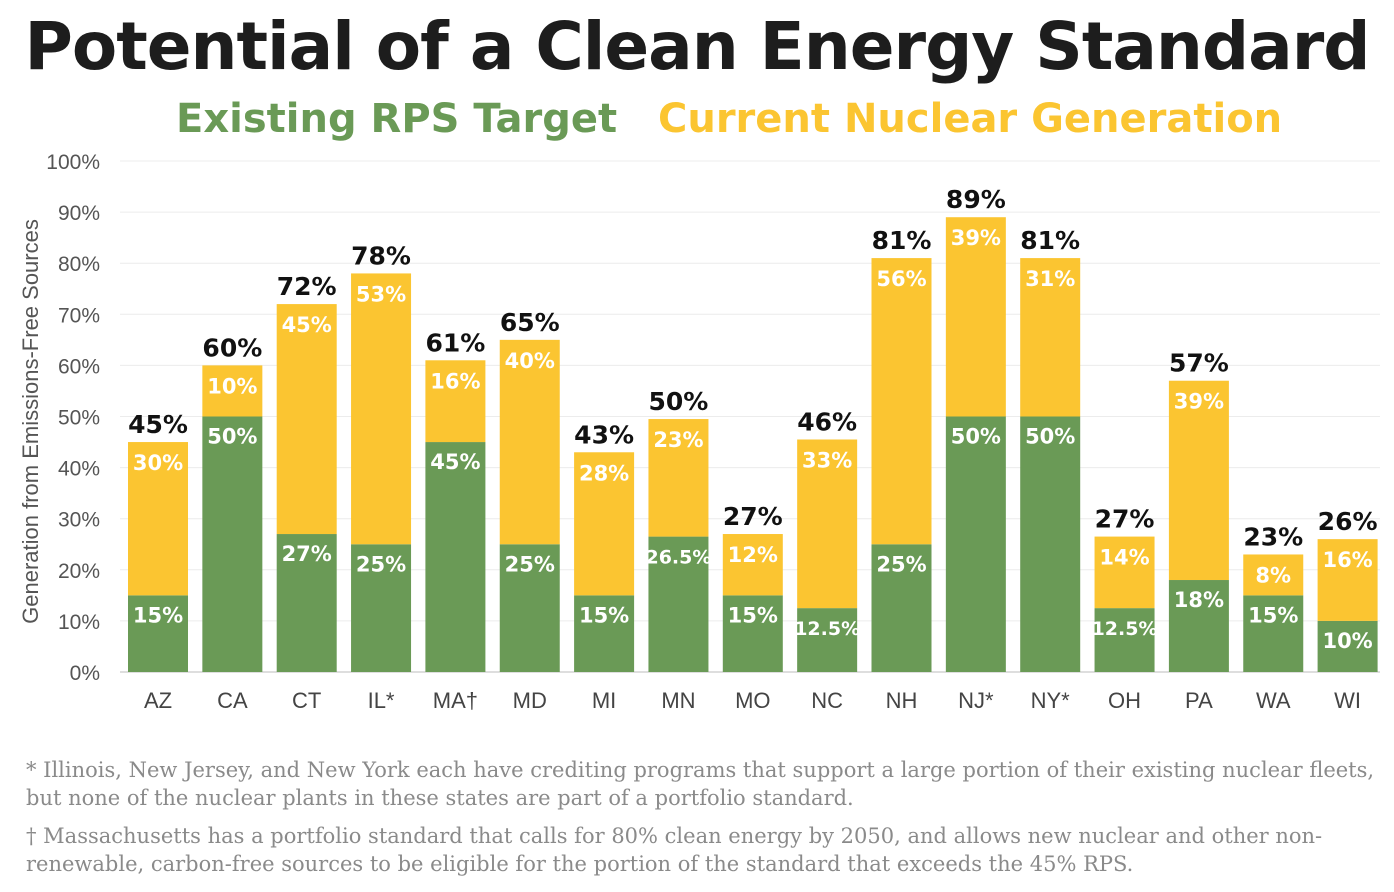 The image size is (1394, 892). I want to click on bar-label-nuclear: 31%, so click(1050, 279).